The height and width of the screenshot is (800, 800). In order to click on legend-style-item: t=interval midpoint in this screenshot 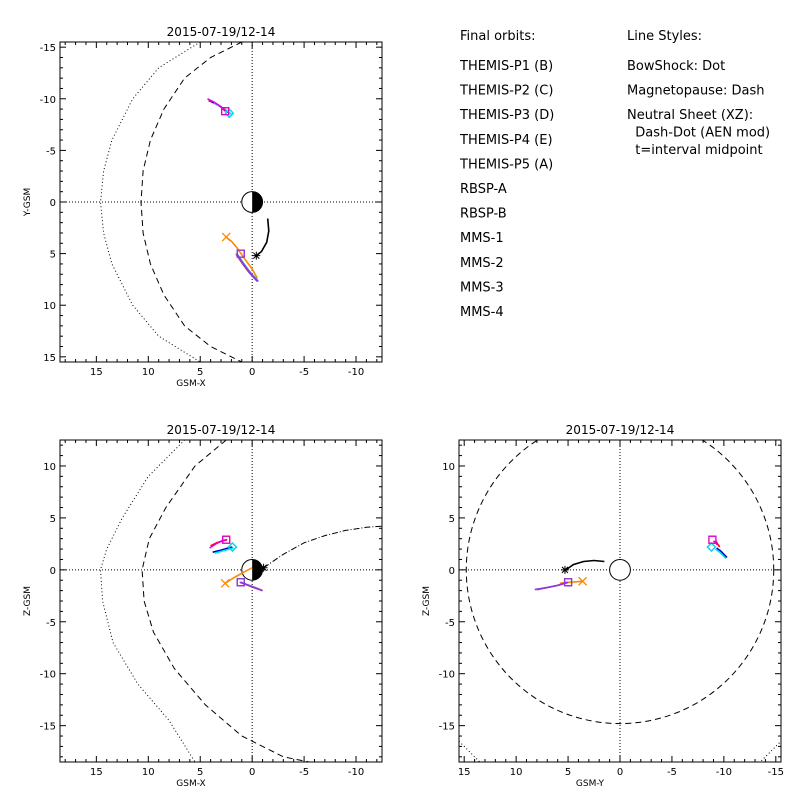, I will do `click(695, 150)`.